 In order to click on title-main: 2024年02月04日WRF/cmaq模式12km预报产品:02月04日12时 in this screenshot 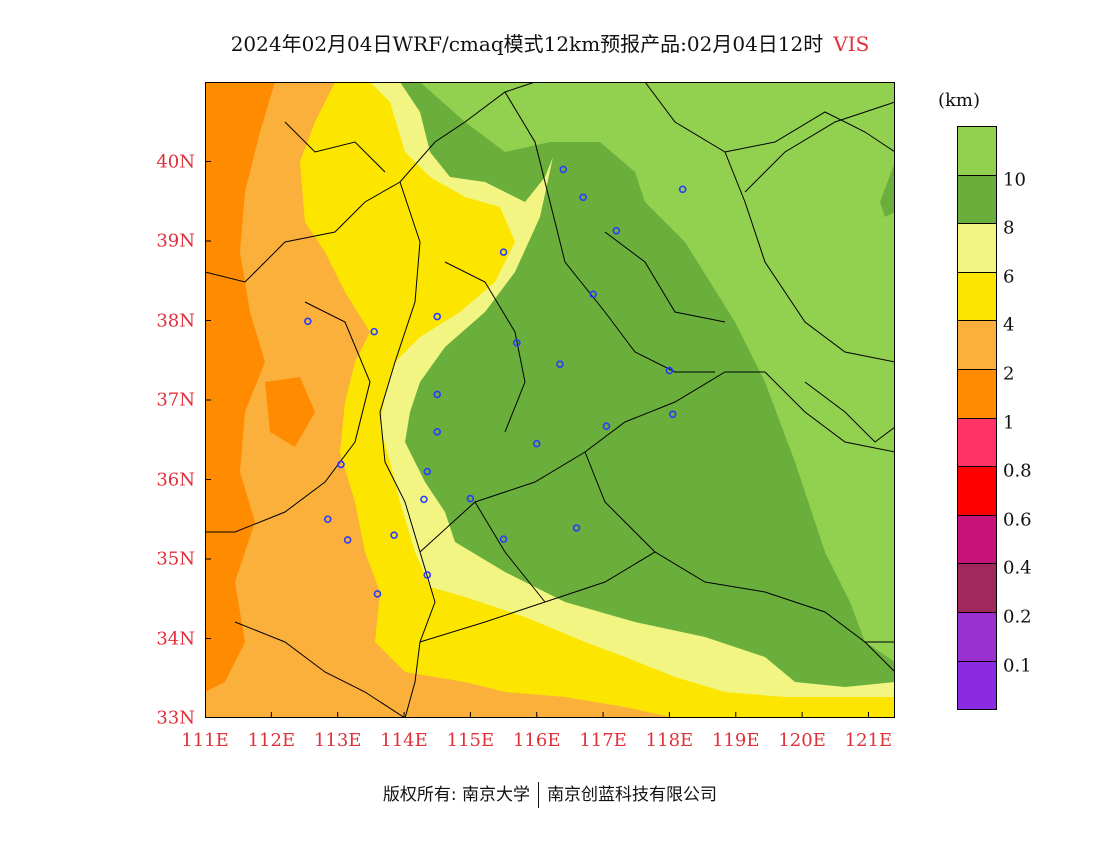, I will do `click(527, 44)`.